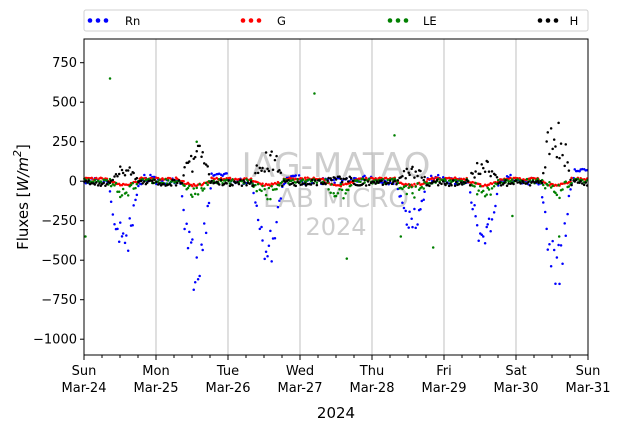 The image size is (622, 431). What do you see at coordinates (227, 371) in the screenshot?
I see `x-tick-day: Tue` at bounding box center [227, 371].